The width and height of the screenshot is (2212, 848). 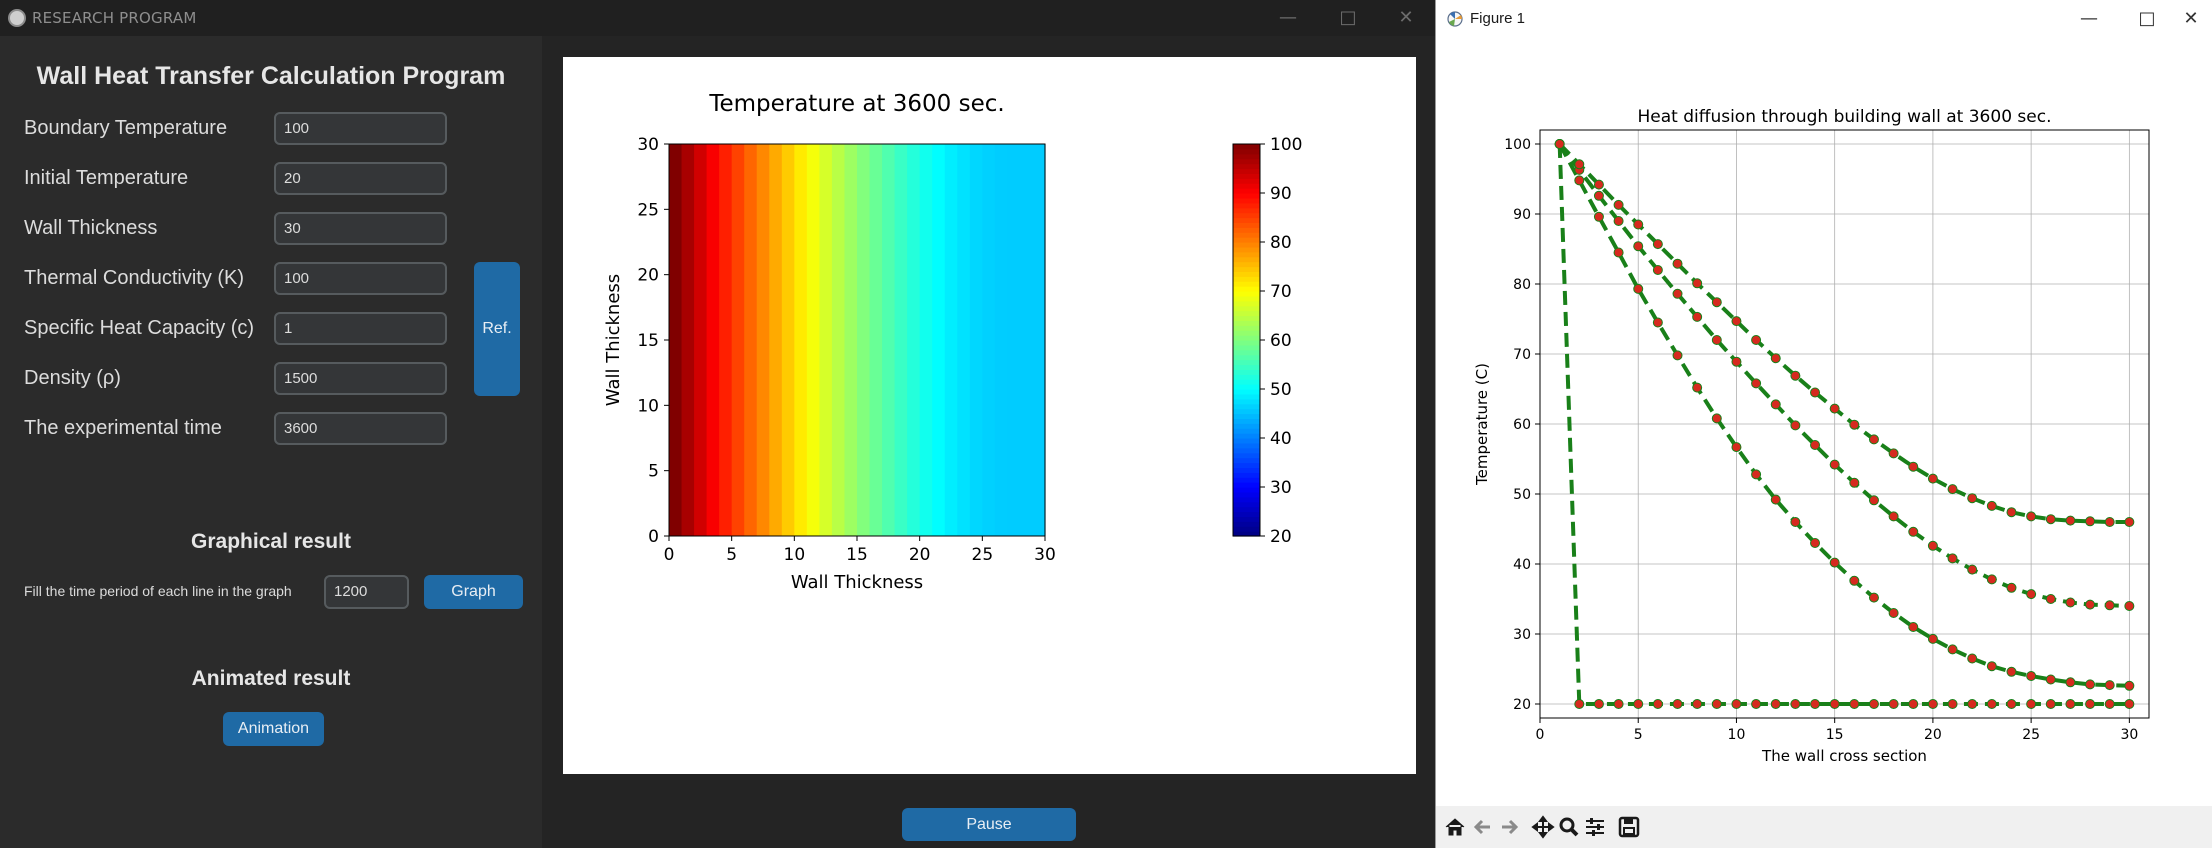 What do you see at coordinates (1482, 424) in the screenshot?
I see `line-y-axis-label: Temperature (C)` at bounding box center [1482, 424].